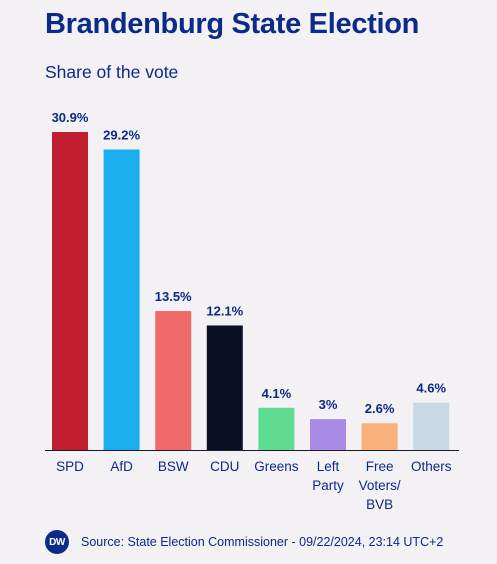 The height and width of the screenshot is (564, 497). Describe the element at coordinates (224, 466) in the screenshot. I see `category-label: CDU` at that location.